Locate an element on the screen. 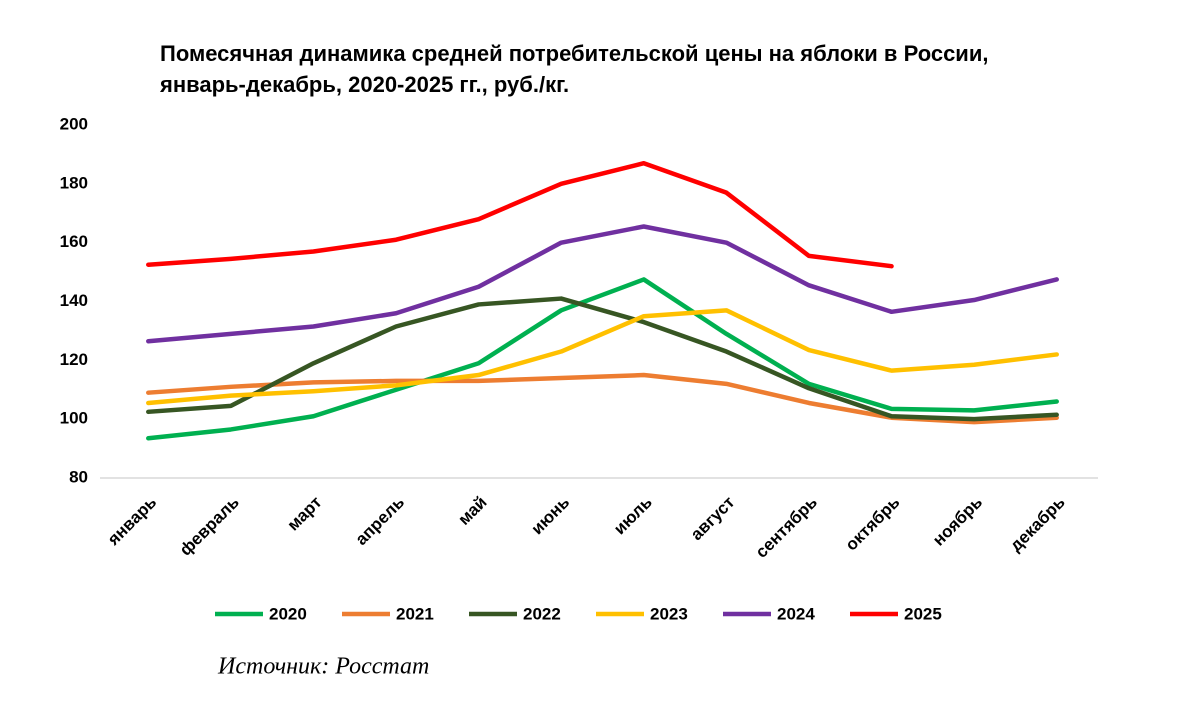  x-tick-label: декабрь is located at coordinates (1037, 524).